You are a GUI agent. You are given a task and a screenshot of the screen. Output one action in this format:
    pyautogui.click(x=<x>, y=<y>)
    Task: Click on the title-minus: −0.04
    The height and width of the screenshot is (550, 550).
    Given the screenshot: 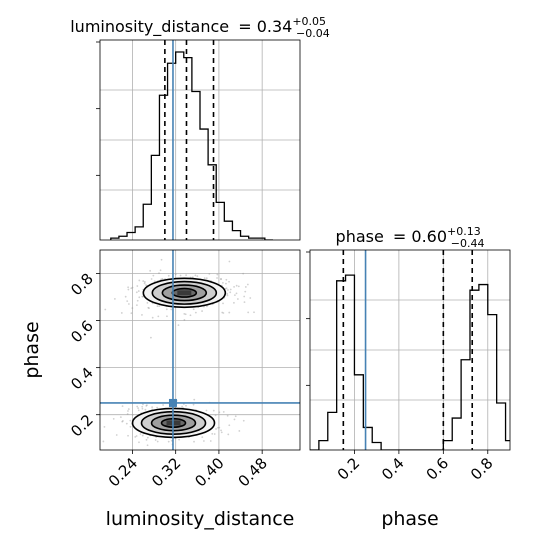 What is the action you would take?
    pyautogui.click(x=313, y=33)
    